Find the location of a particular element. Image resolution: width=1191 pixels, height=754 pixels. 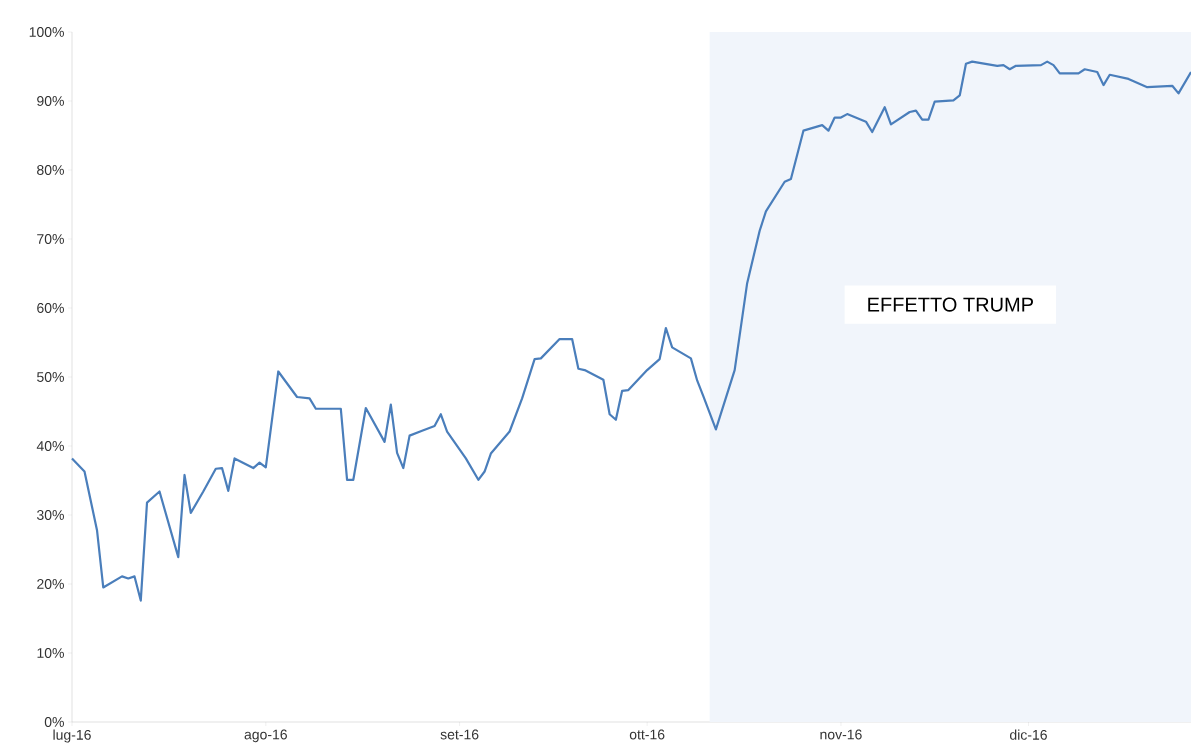

x-tick-label: lug-16 is located at coordinates (72, 736).